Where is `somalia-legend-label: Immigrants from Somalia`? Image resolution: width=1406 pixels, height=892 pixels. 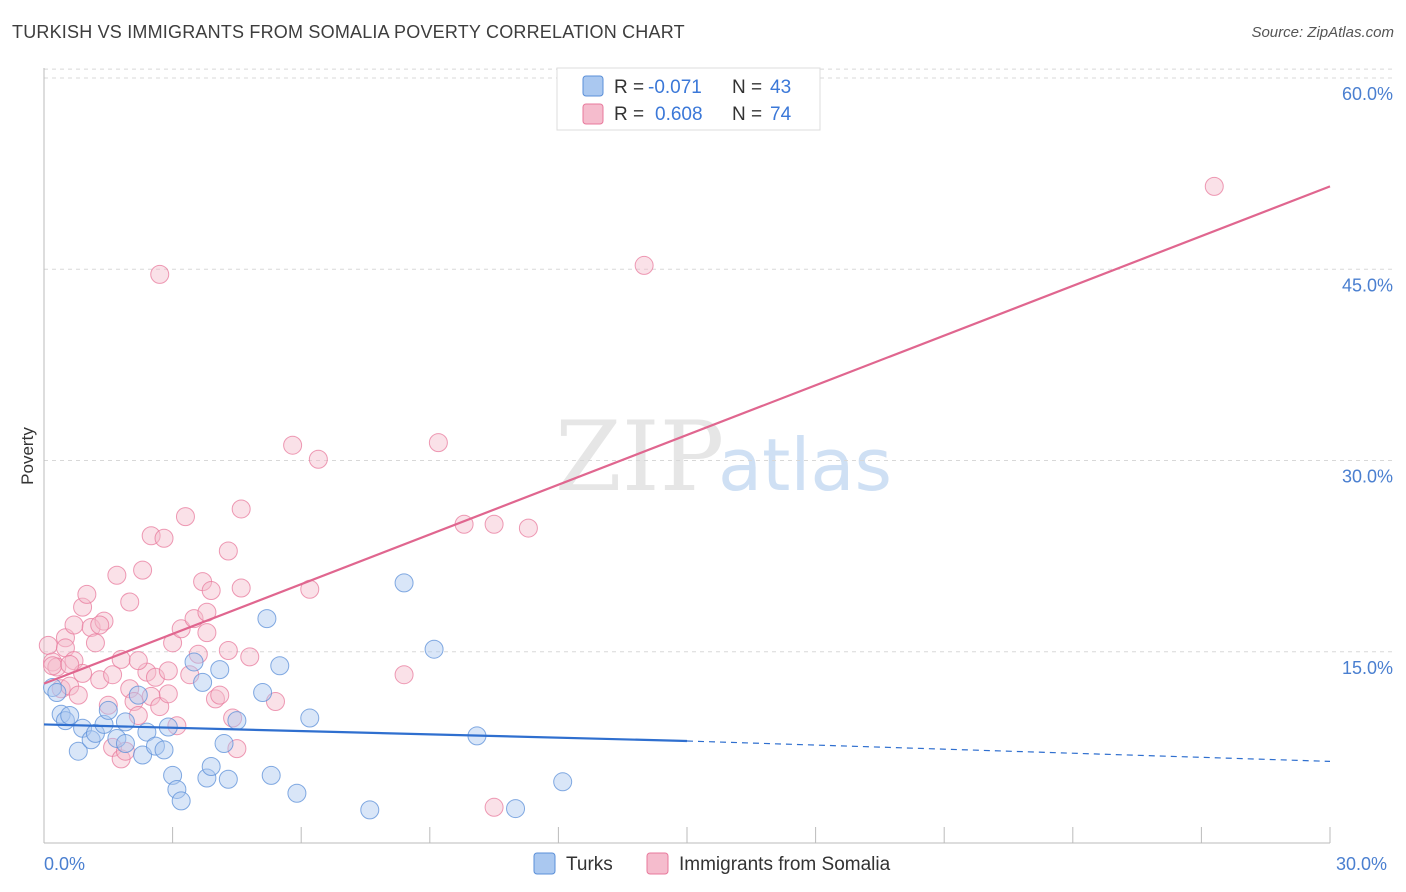 somalia-legend-label: Immigrants from Somalia is located at coordinates (785, 864).